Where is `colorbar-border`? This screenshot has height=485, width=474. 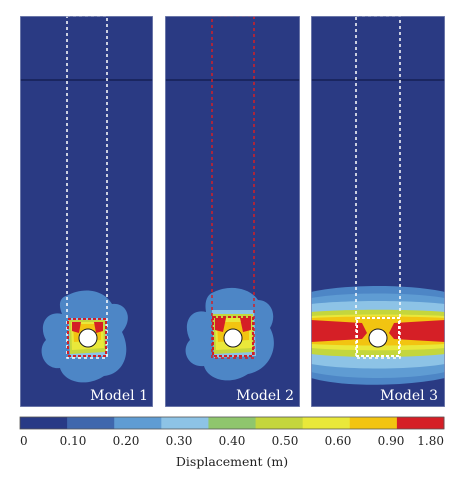
colorbar-border is located at coordinates (232, 423).